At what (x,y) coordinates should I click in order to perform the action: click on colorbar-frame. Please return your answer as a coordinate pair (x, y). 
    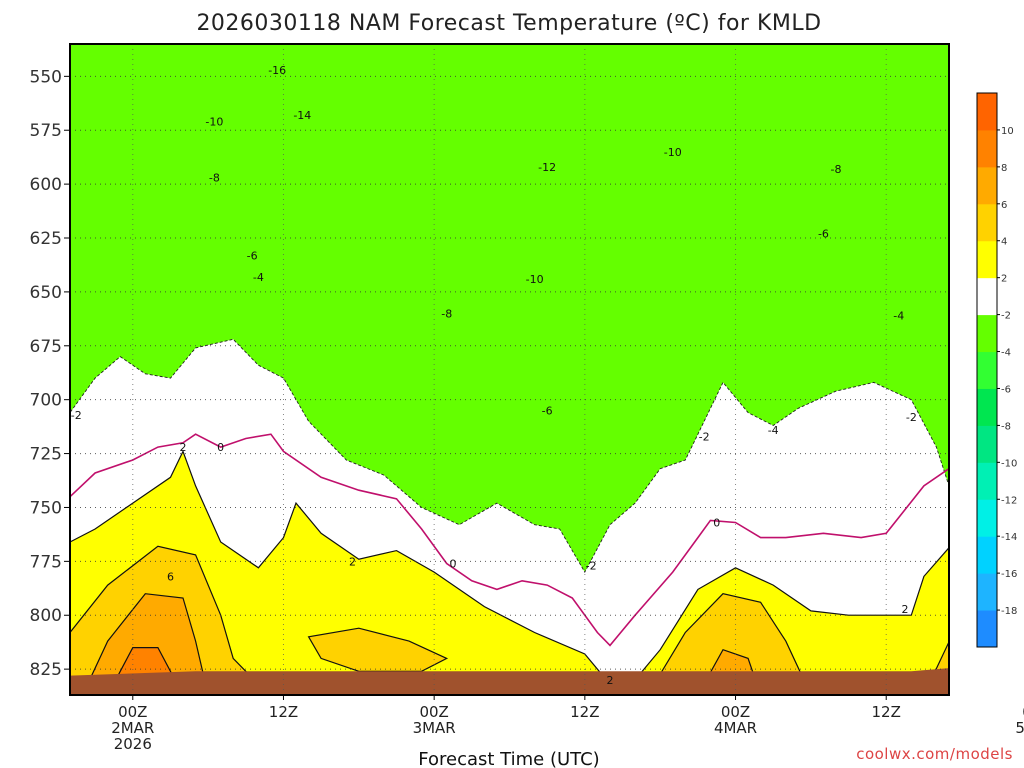
    Looking at the image, I should click on (987, 370).